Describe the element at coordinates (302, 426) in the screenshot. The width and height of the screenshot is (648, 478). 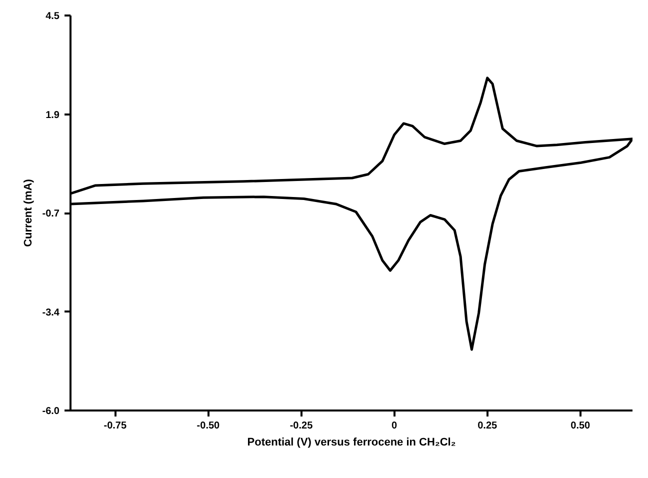
I see `x-tick-label: -0.25` at that location.